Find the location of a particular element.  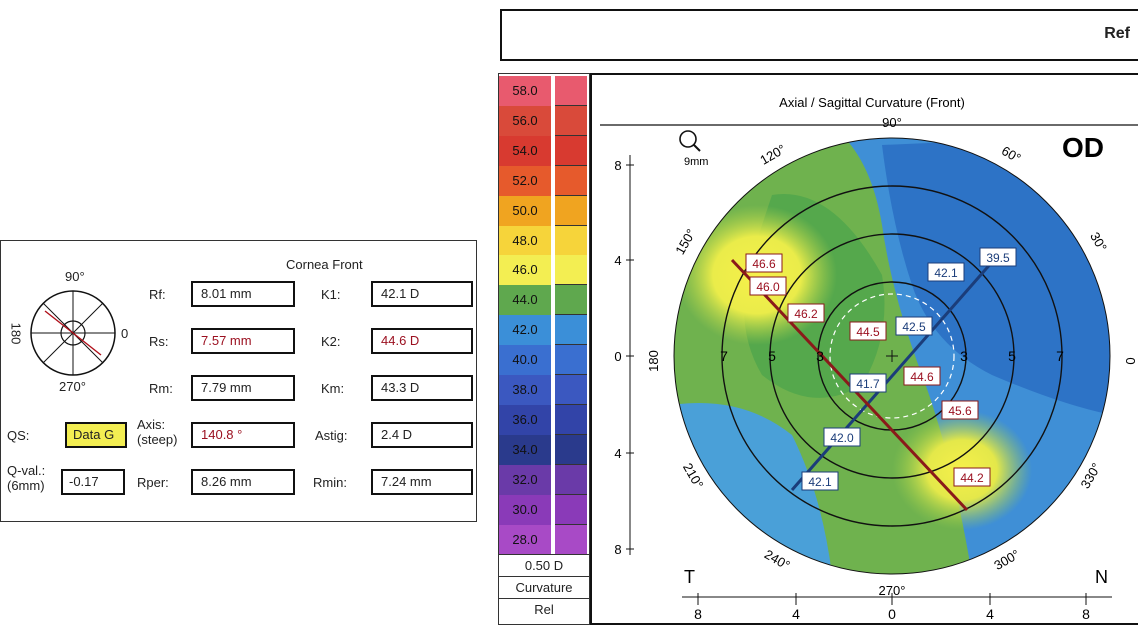

rmin-label: Rmin: is located at coordinates (330, 482).